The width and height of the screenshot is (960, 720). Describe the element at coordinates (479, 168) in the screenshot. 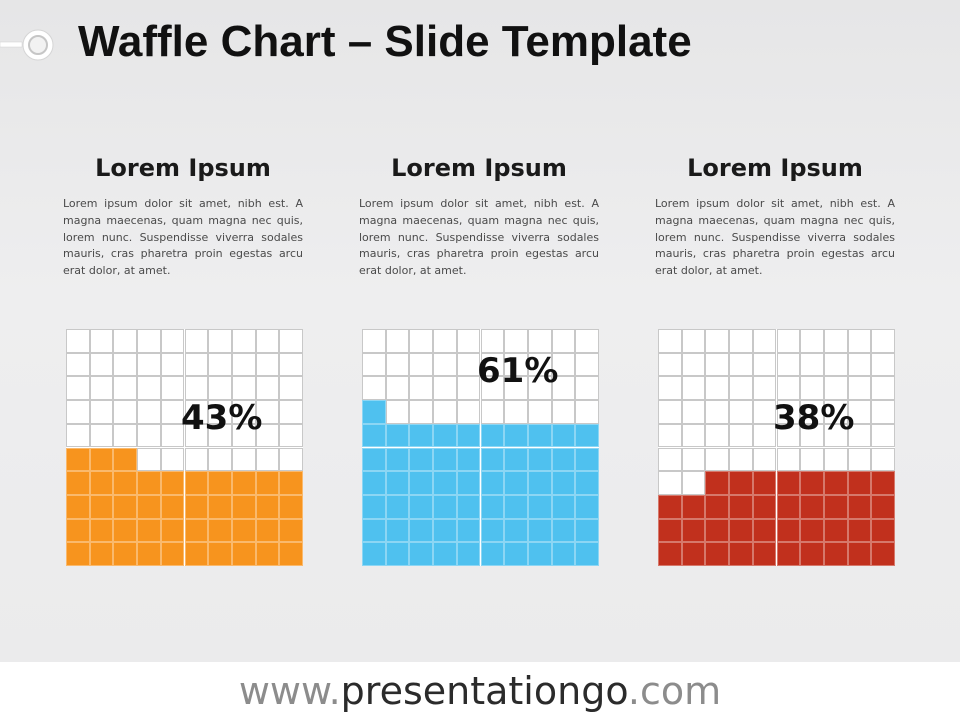

I see `panel-heading: Lorem Ipsum` at that location.